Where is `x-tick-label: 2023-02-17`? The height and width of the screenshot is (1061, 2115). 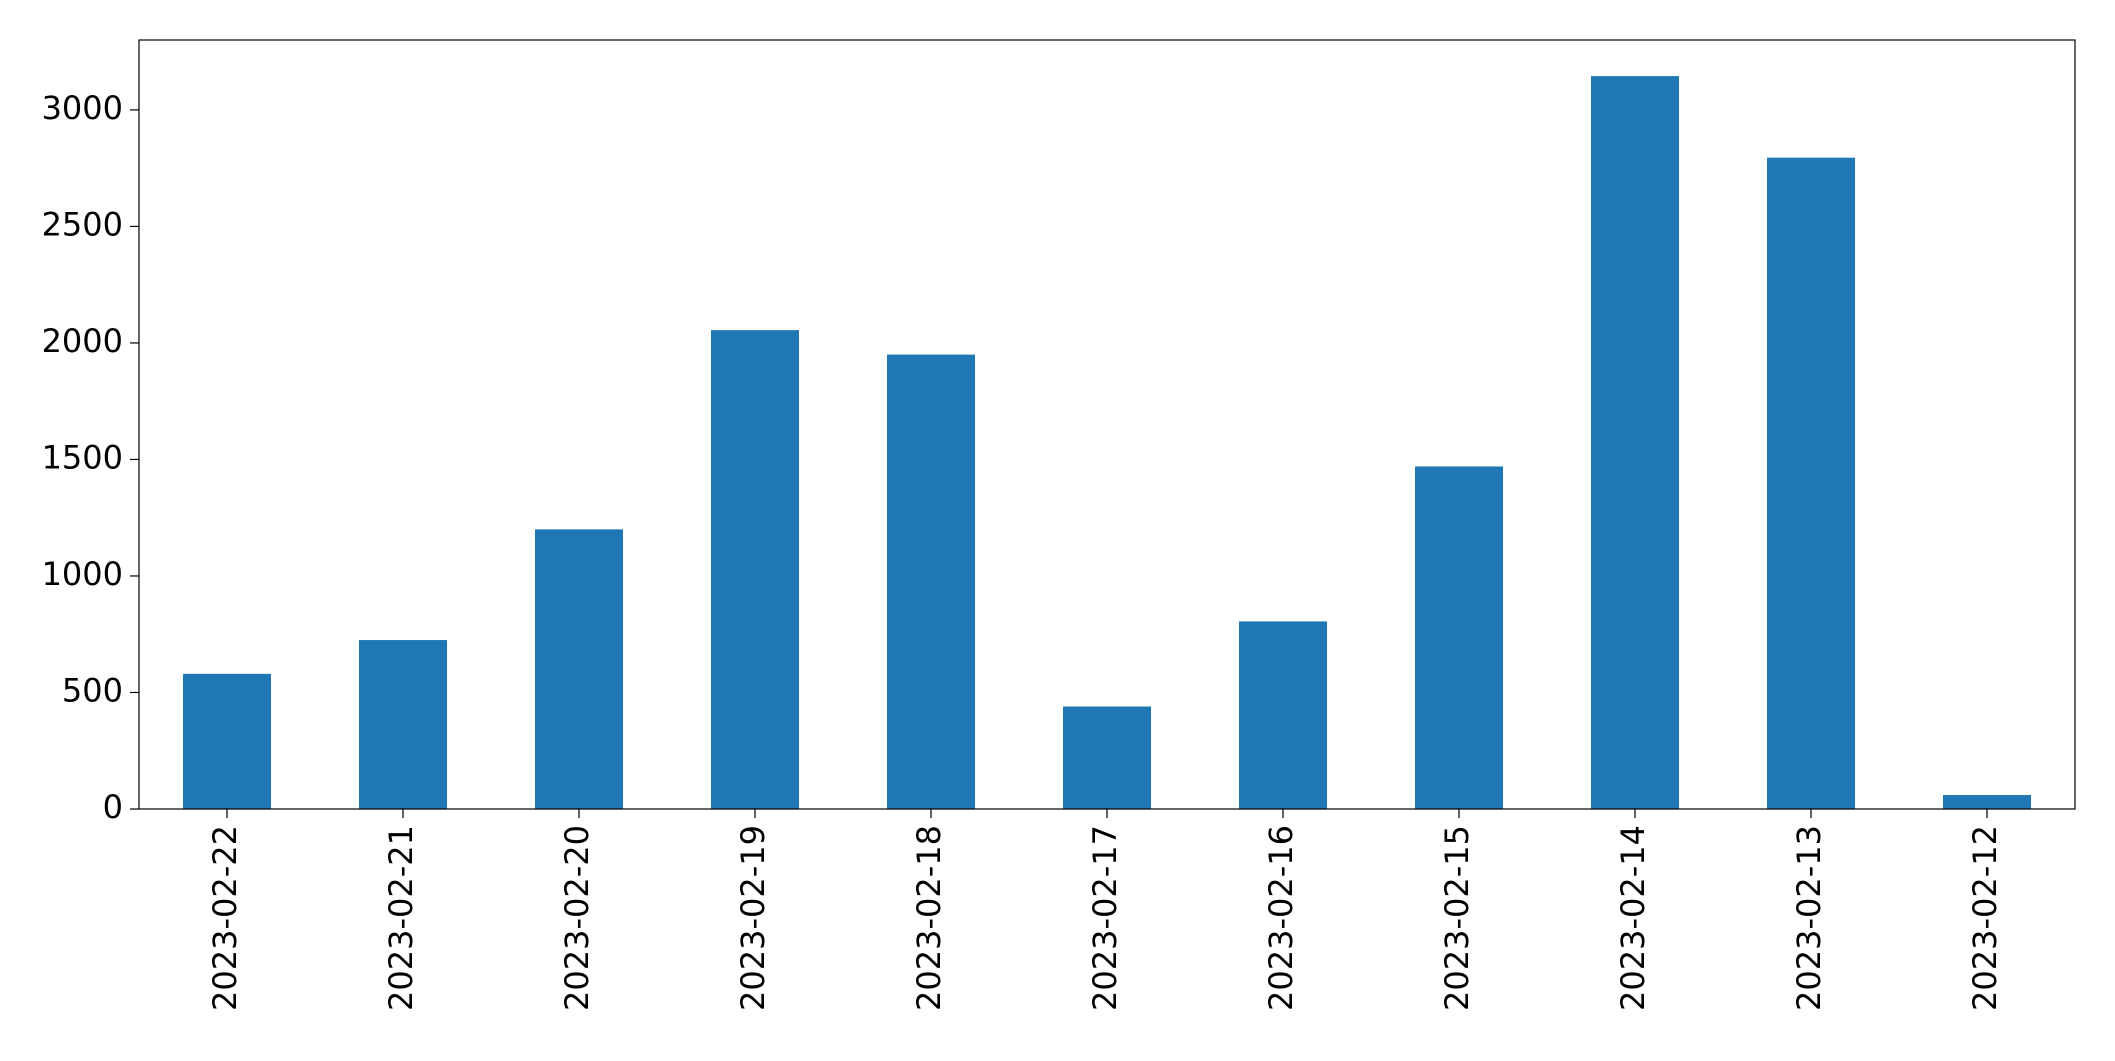
x-tick-label: 2023-02-17 is located at coordinates (1105, 918).